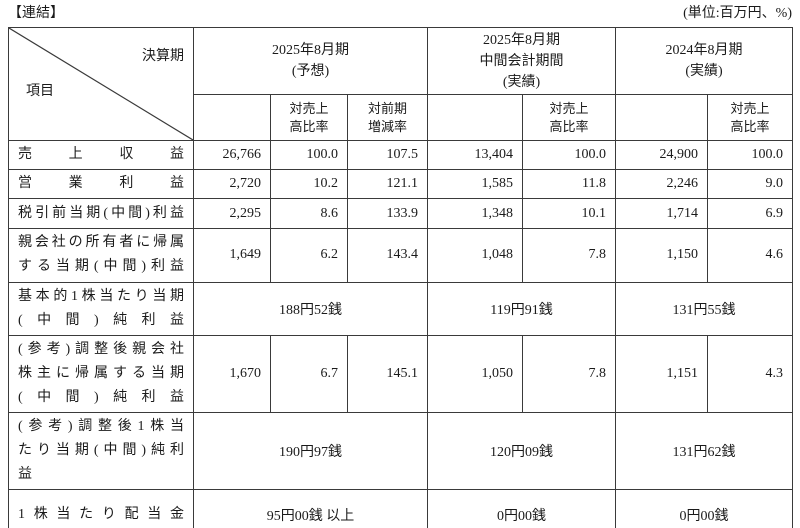  I want to click on value-cell: 9.0, so click(750, 184).